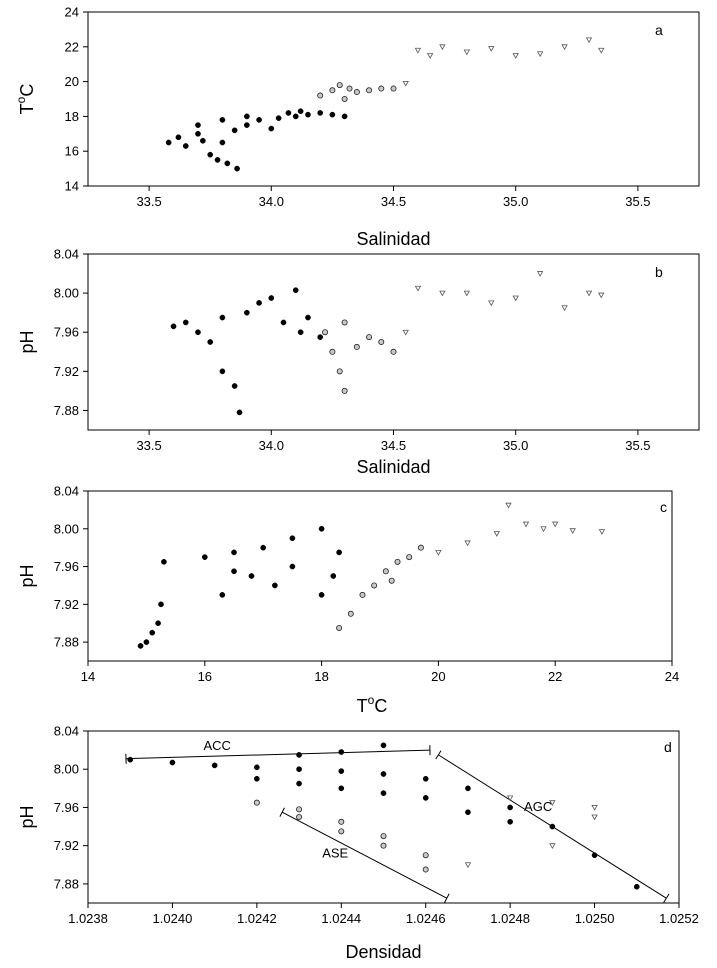 The width and height of the screenshot is (717, 968). Describe the element at coordinates (173, 918) in the screenshot. I see `x-tick-label: 1.0240` at that location.